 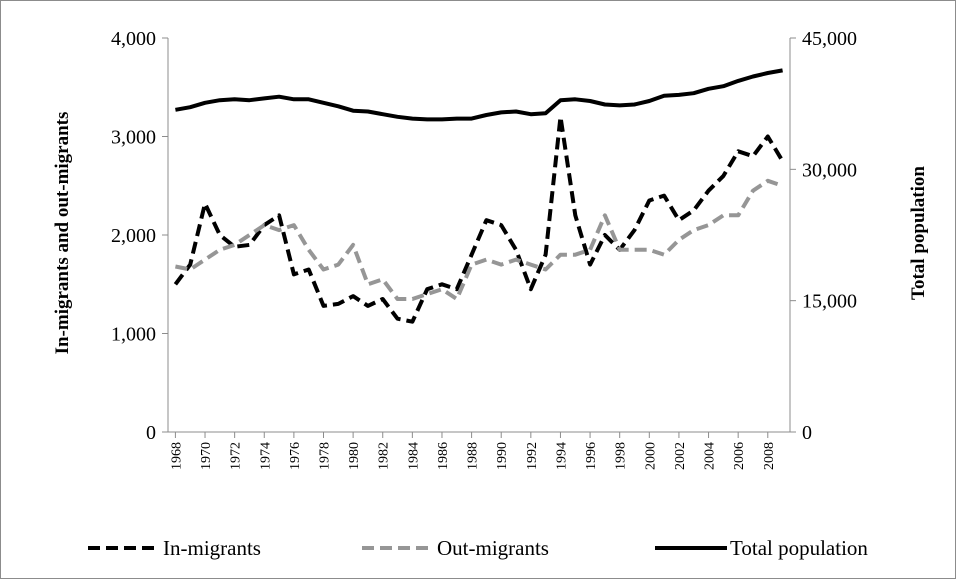 I want to click on x-tick-label: 1990, so click(x=502, y=456).